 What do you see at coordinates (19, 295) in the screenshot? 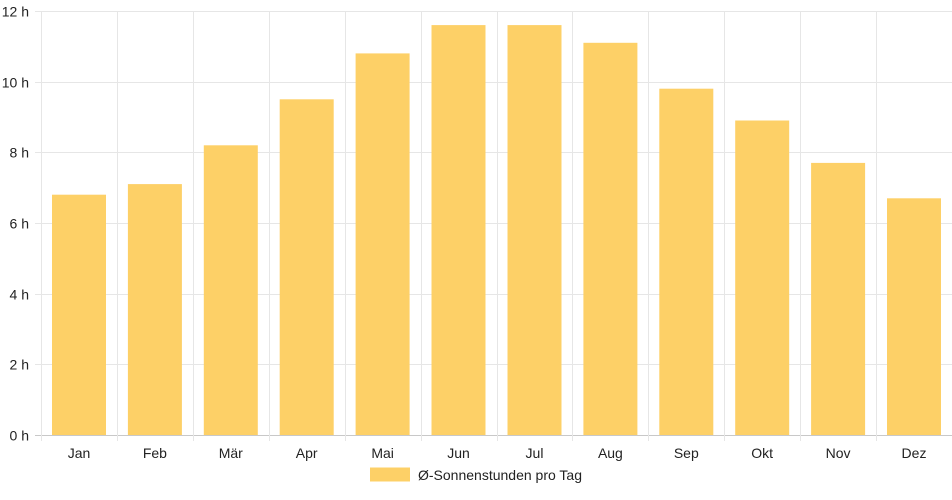
I see `y-tick-label: 4 h` at bounding box center [19, 295].